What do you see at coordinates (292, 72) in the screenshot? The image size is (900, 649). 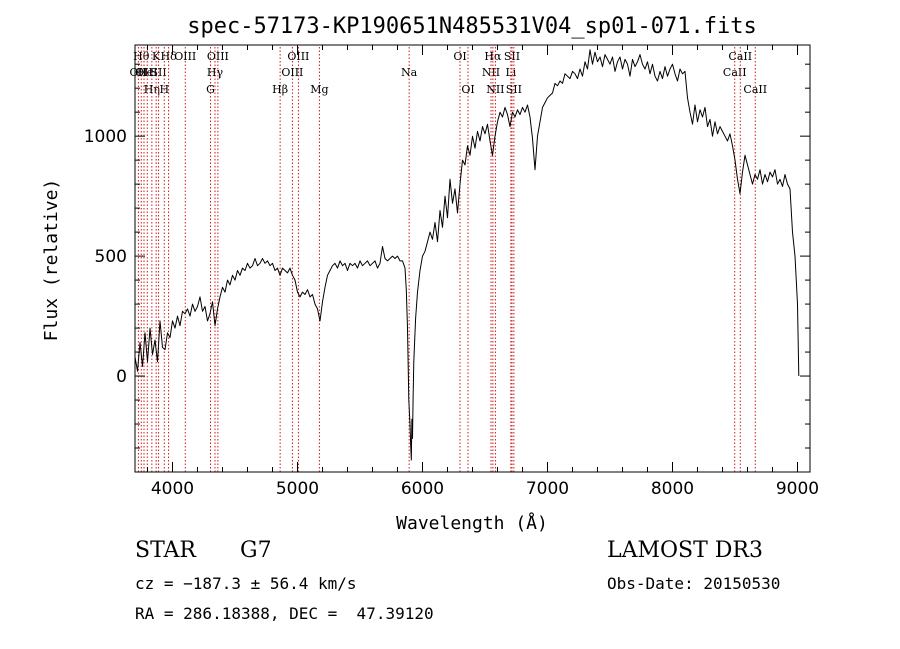 I see `marker-label-14: OIII` at bounding box center [292, 72].